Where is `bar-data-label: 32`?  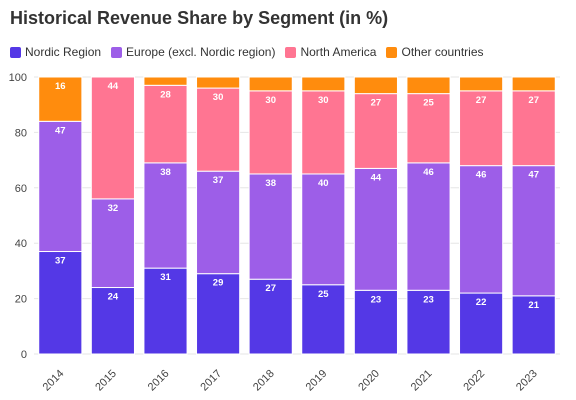
bar-data-label: 32 is located at coordinates (113, 208).